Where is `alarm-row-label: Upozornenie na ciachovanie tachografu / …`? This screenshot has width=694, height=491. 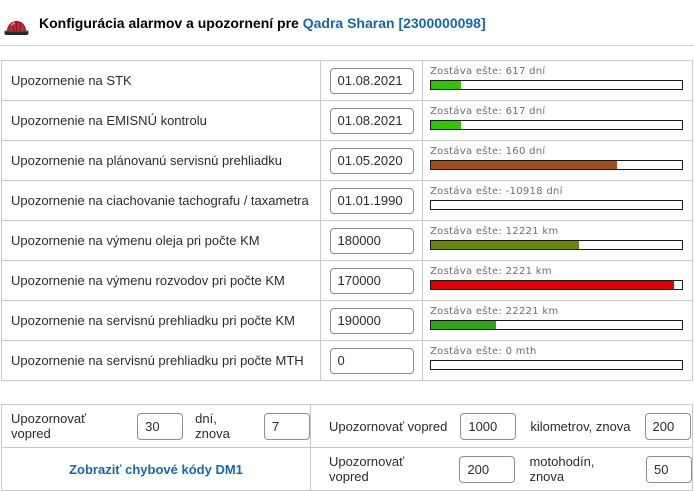 alarm-row-label: Upozornenie na ciachovanie tachografu / … is located at coordinates (161, 200).